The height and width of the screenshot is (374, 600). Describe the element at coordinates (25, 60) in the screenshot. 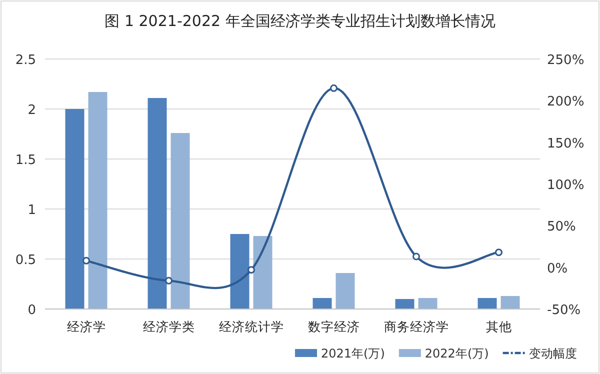

I see `y-tick-label: 2.5` at that location.